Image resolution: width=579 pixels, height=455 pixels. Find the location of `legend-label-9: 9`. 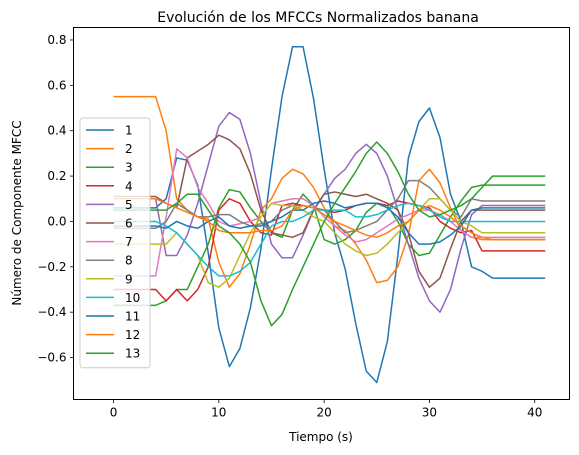

legend-label-9: 9 is located at coordinates (129, 279).